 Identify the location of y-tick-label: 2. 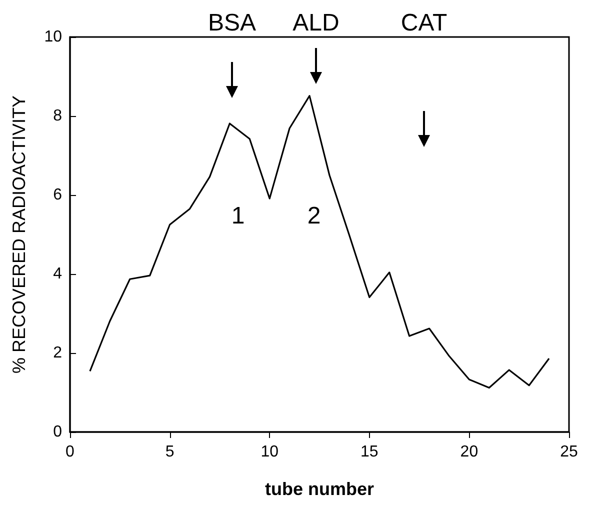
(57, 353).